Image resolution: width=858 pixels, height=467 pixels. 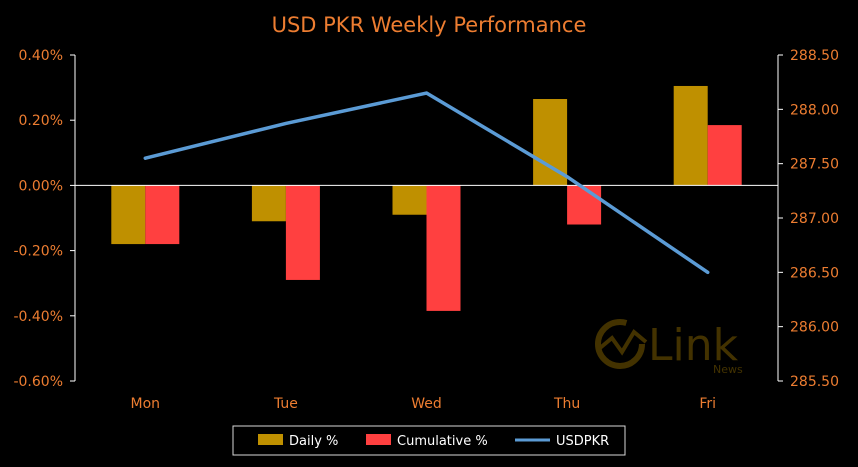 What do you see at coordinates (690, 135) in the screenshot?
I see `bar-daily-fri` at bounding box center [690, 135].